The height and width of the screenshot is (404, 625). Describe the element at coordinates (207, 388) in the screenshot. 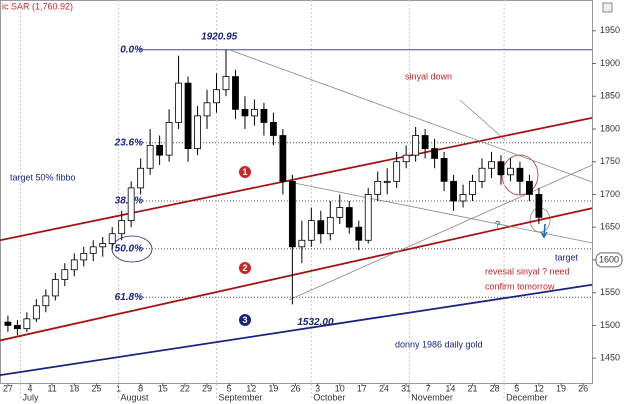

I see `x-tick-label: 29` at that location.